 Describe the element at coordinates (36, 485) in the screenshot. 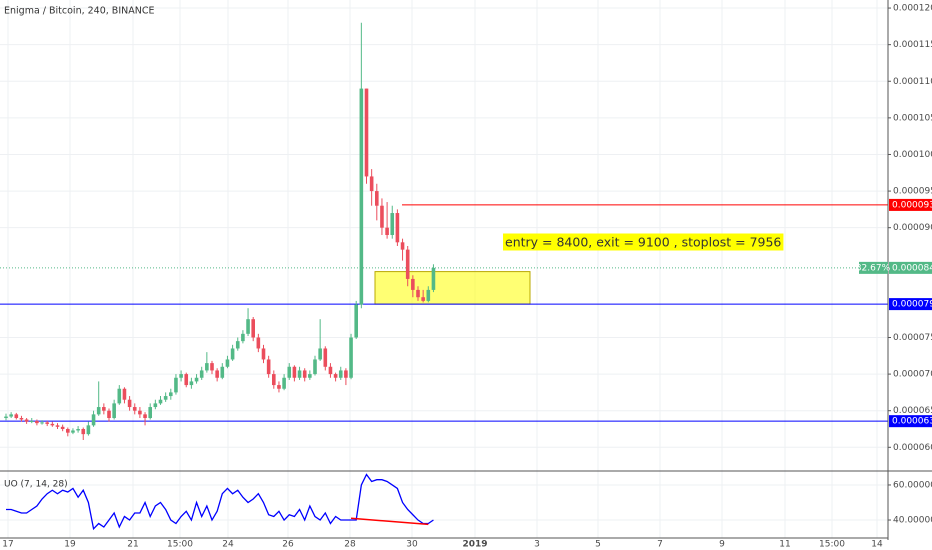

I see `oscillator-name: UO (7, 14, 28)` at that location.